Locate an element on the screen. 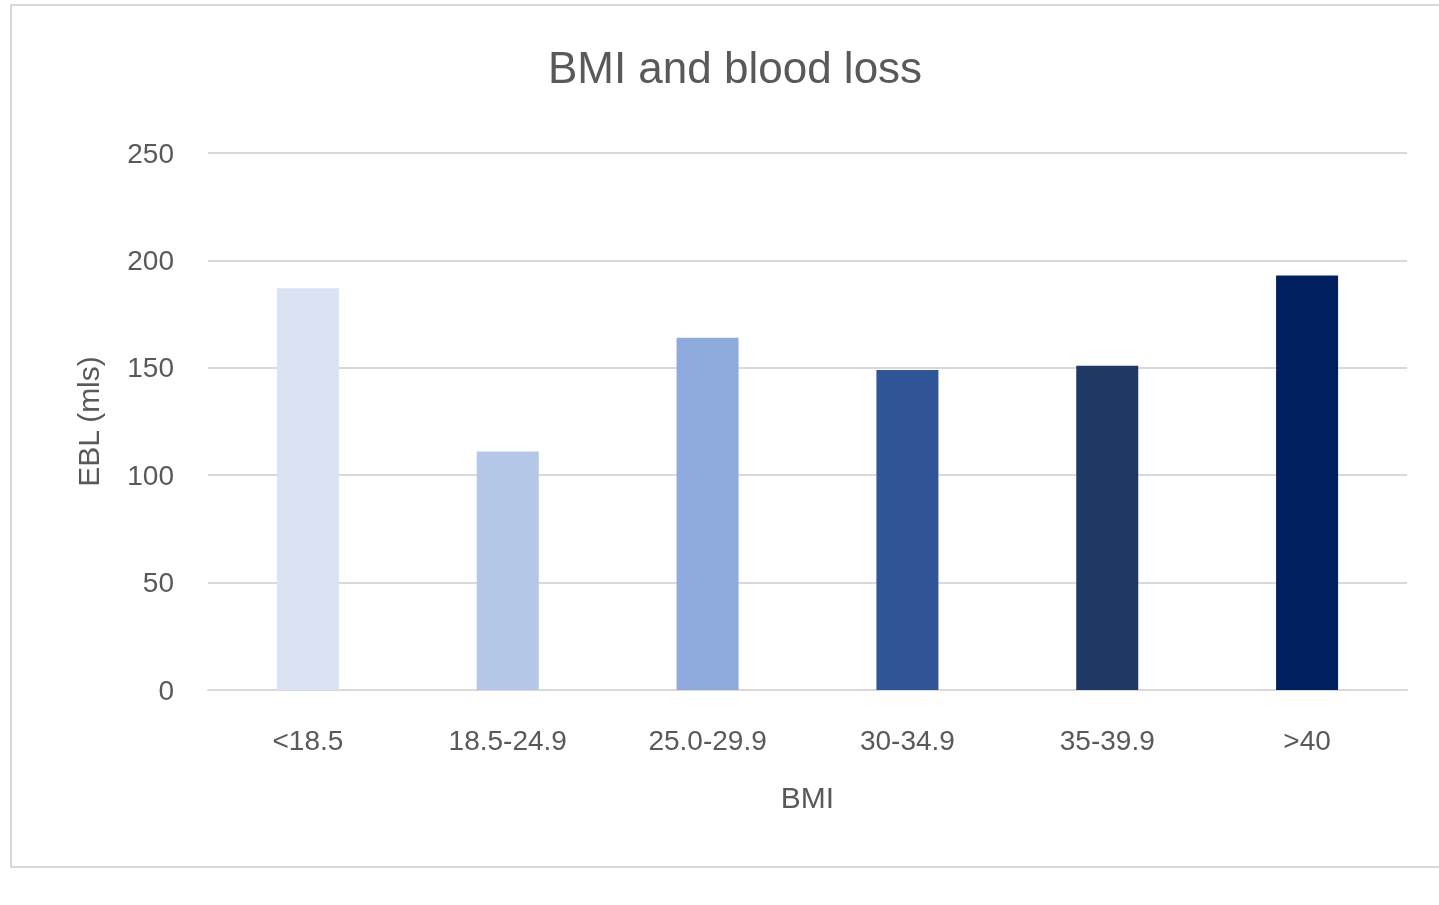 The image size is (1439, 905). x-tick-label: >40 is located at coordinates (1307, 740).